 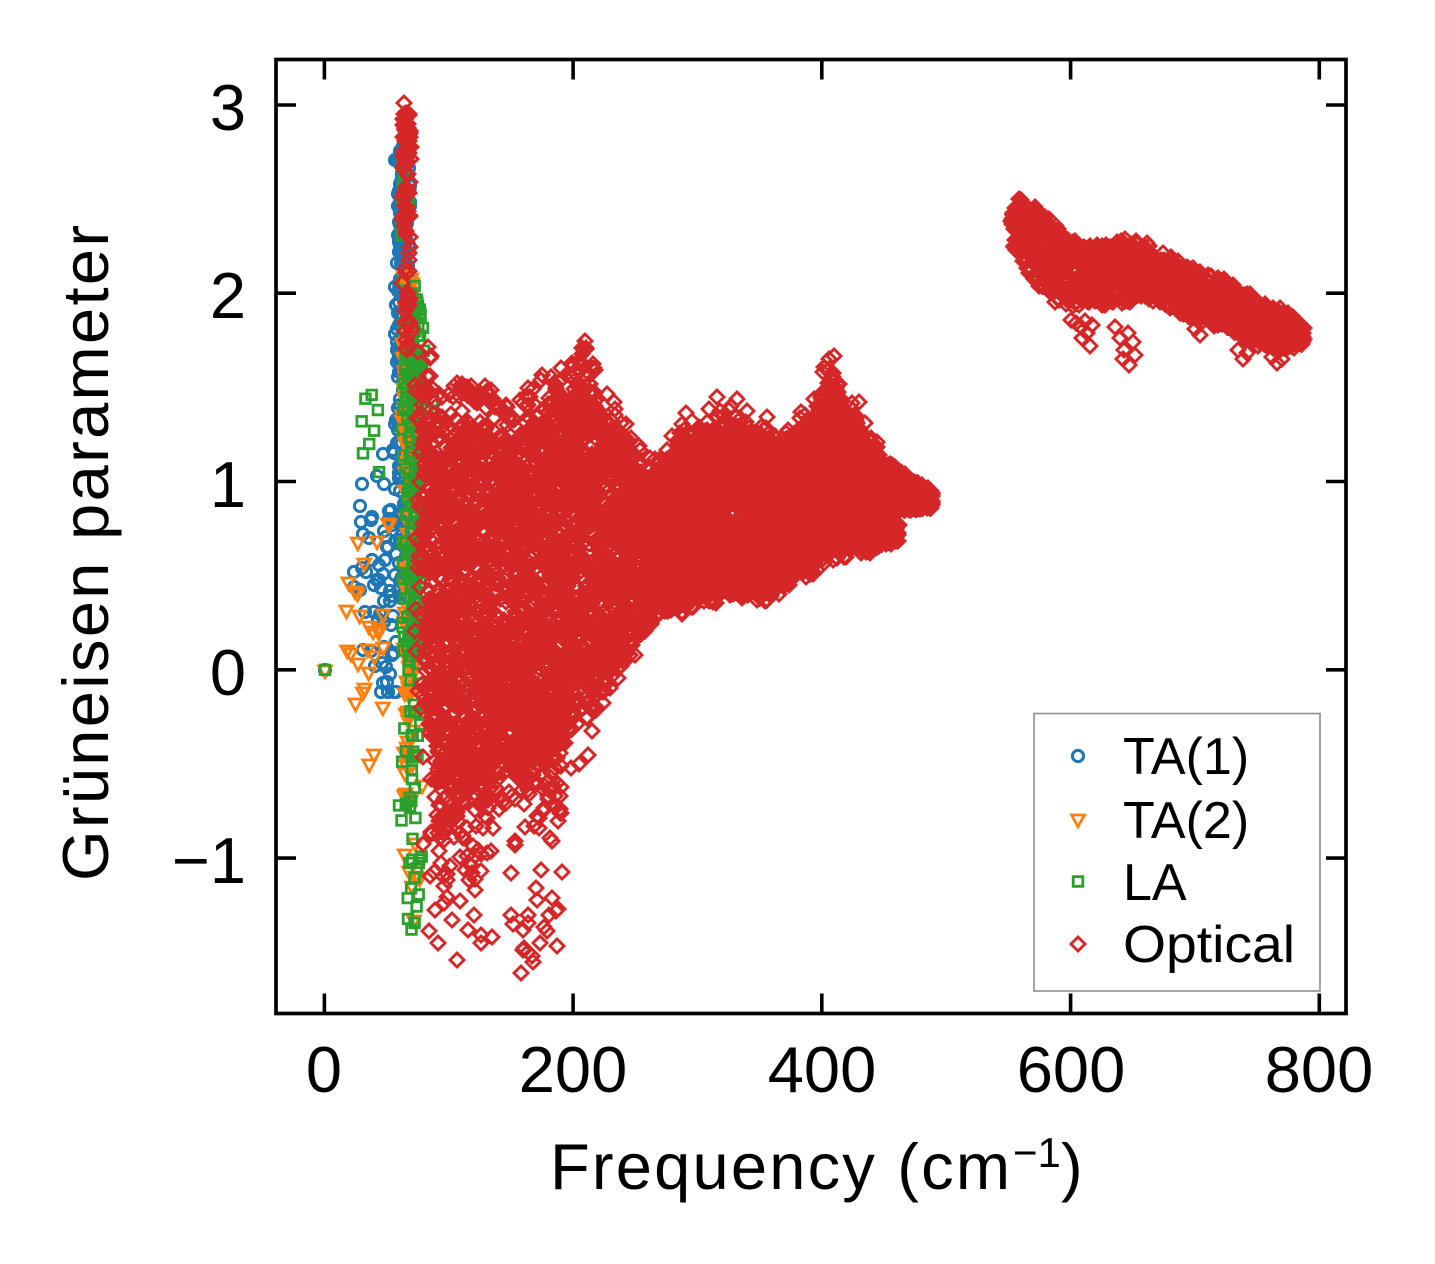 I want to click on svg-text: 400, so click(x=822, y=1069).